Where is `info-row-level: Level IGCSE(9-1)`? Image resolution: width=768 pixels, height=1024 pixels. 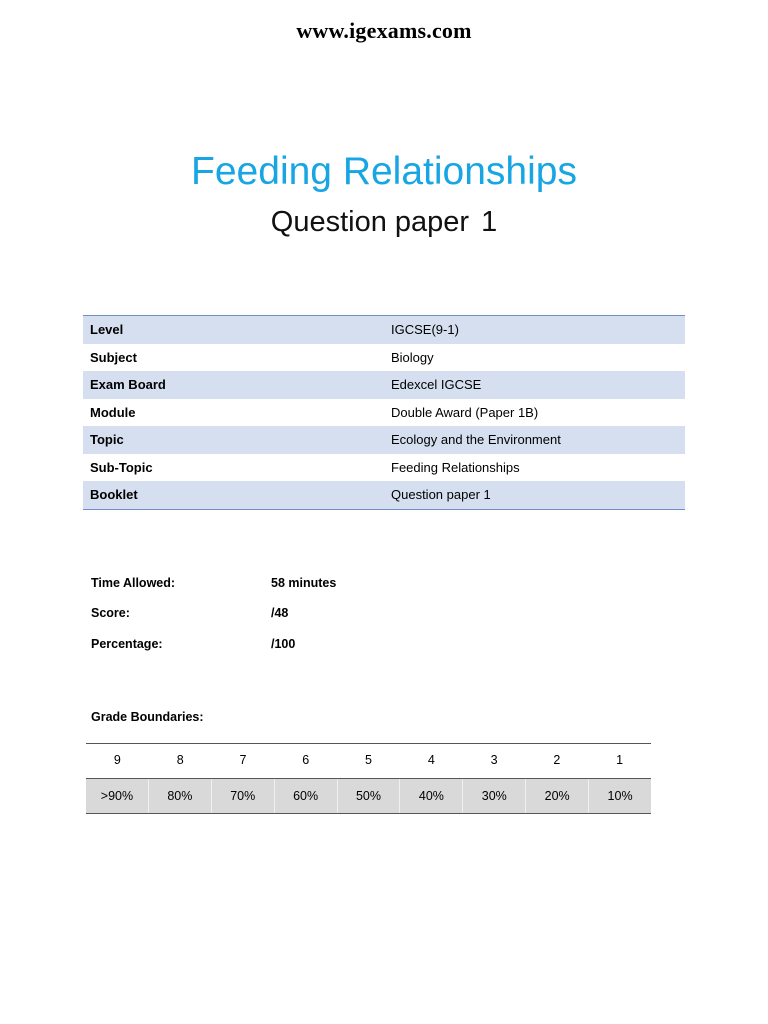 info-row-level: Level IGCSE(9-1) is located at coordinates (384, 329).